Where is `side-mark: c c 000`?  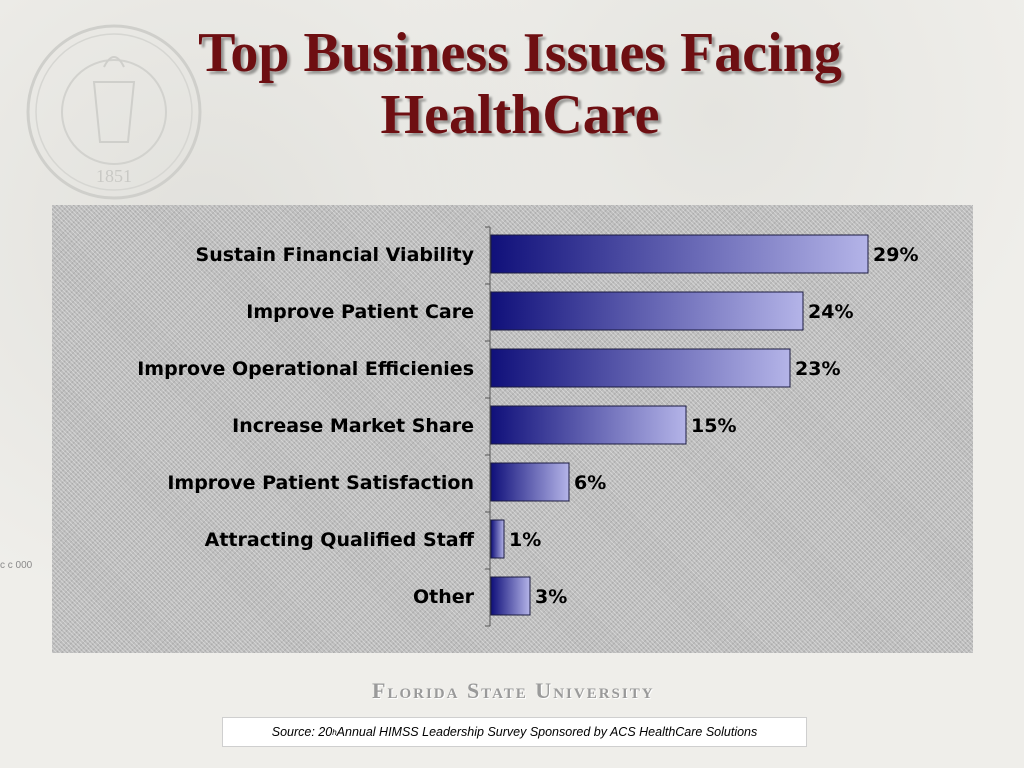 side-mark: c c 000 is located at coordinates (16, 565).